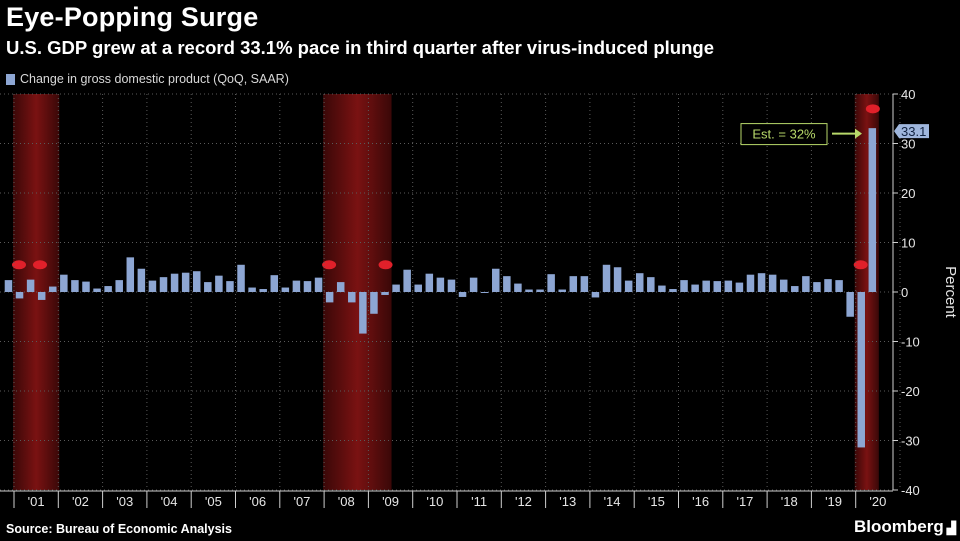 Image resolution: width=960 pixels, height=541 pixels. Describe the element at coordinates (169, 501) in the screenshot. I see `x-tick-label: '04` at that location.